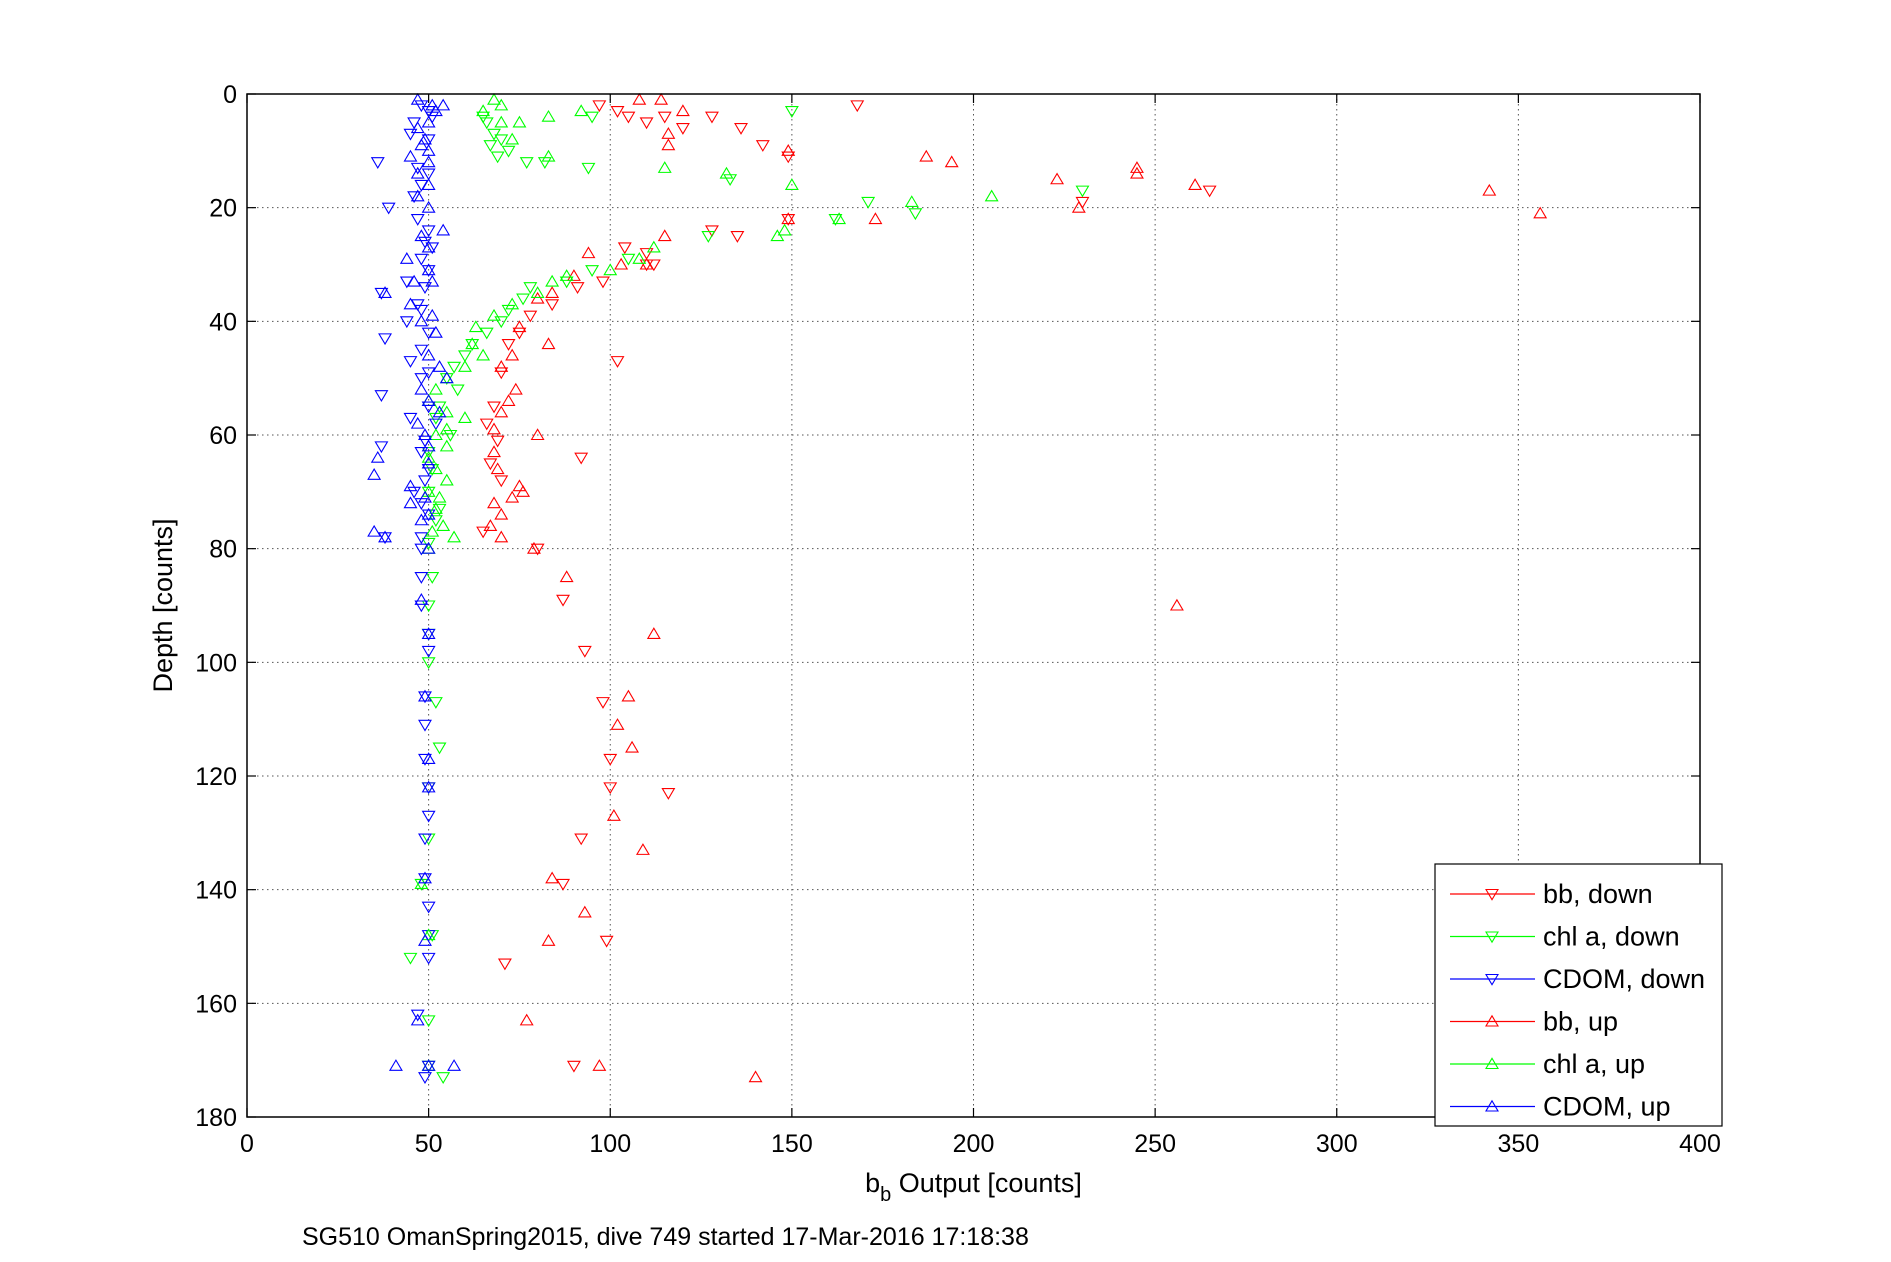 The image size is (1891, 1262). I want to click on legend-box, so click(1578, 995).